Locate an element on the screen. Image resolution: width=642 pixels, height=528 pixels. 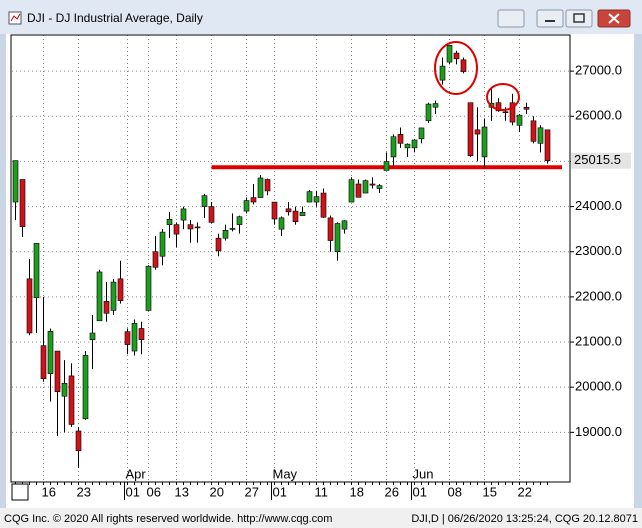
y-tick-label: 24000.0 is located at coordinates (598, 205).